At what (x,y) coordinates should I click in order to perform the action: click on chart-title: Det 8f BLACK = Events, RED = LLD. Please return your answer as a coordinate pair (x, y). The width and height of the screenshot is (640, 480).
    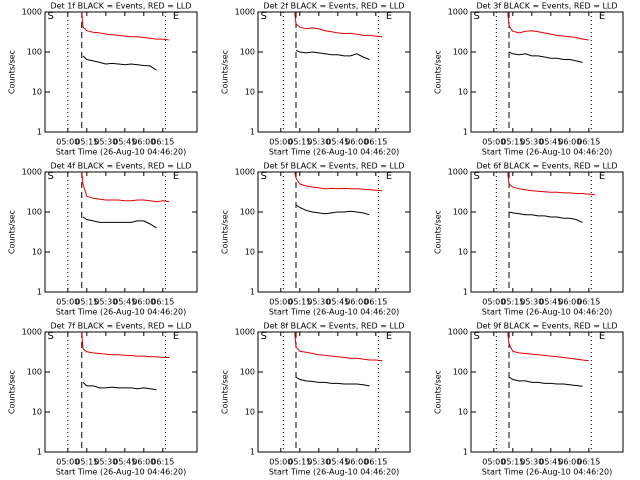
    Looking at the image, I should click on (333, 326).